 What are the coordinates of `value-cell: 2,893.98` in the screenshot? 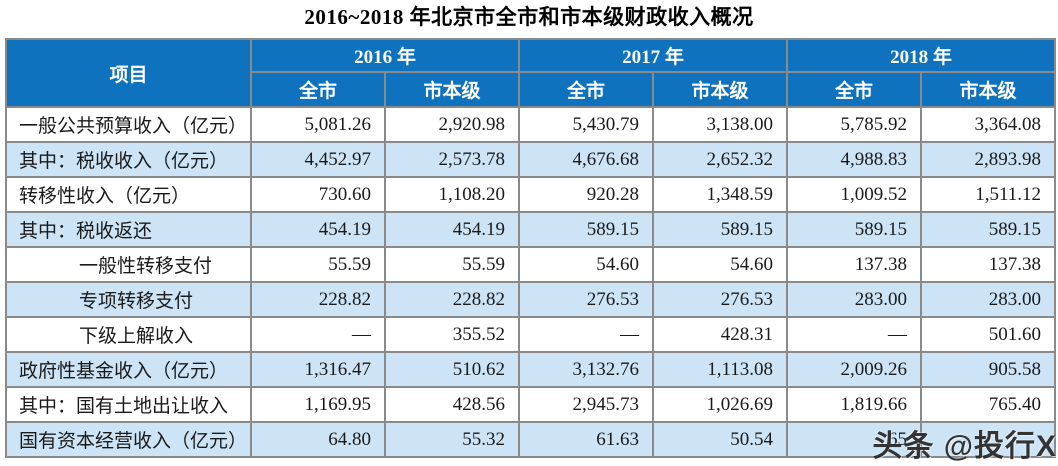 It's located at (988, 159).